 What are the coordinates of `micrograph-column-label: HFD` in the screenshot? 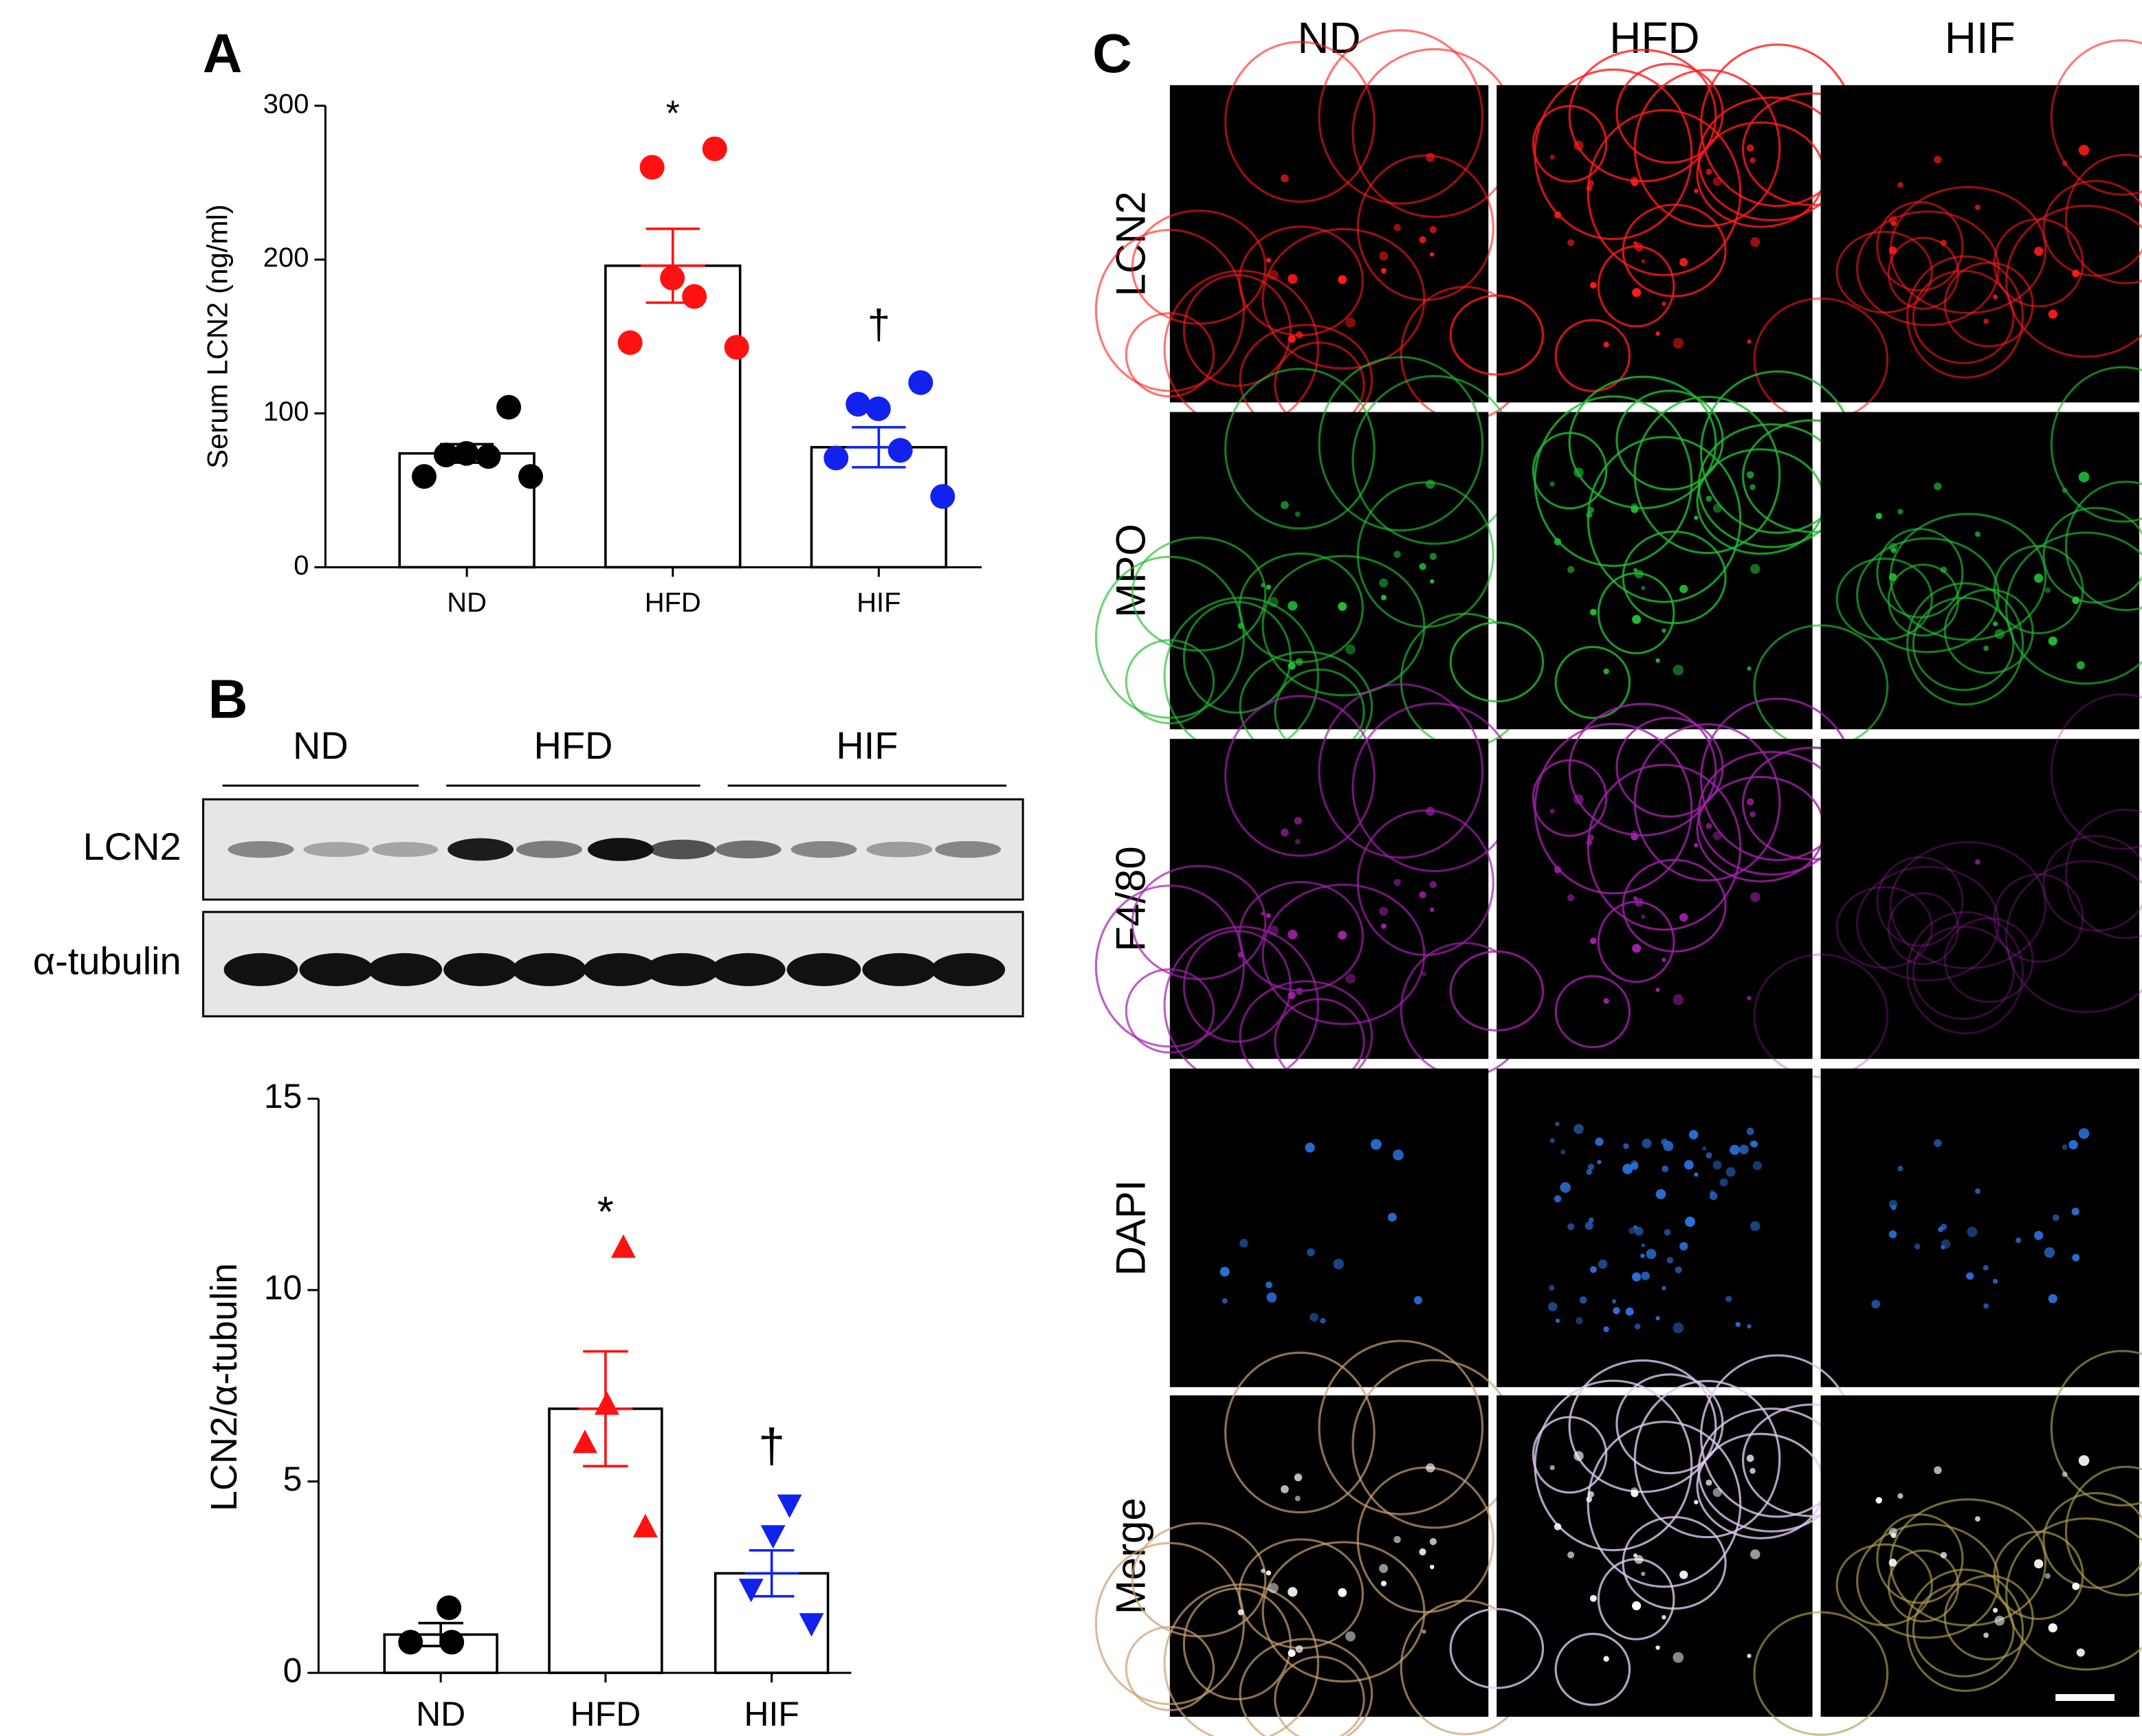 It's located at (1654, 38).